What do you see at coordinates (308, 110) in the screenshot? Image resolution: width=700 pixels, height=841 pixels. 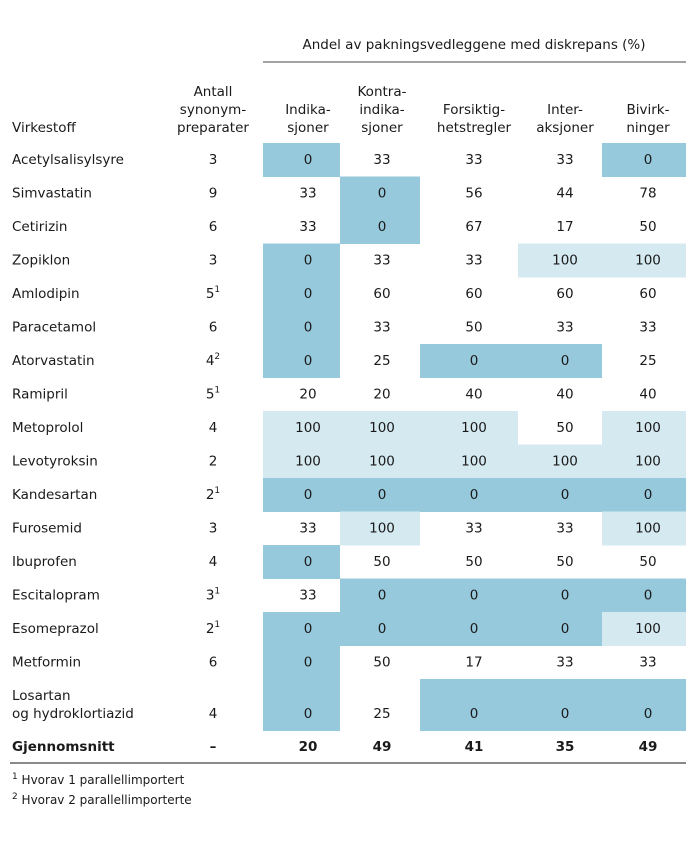 I see `column-header: Indika-` at bounding box center [308, 110].